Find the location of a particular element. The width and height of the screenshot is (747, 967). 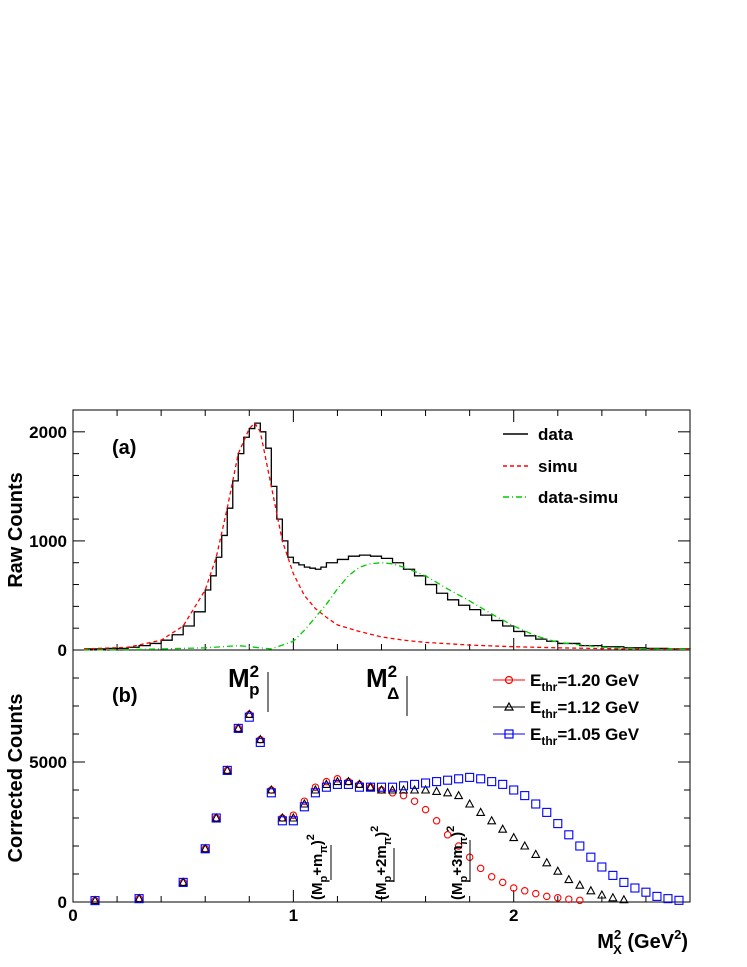

legend-e105-label: Ethr=1.05 GeV is located at coordinates (585, 736).